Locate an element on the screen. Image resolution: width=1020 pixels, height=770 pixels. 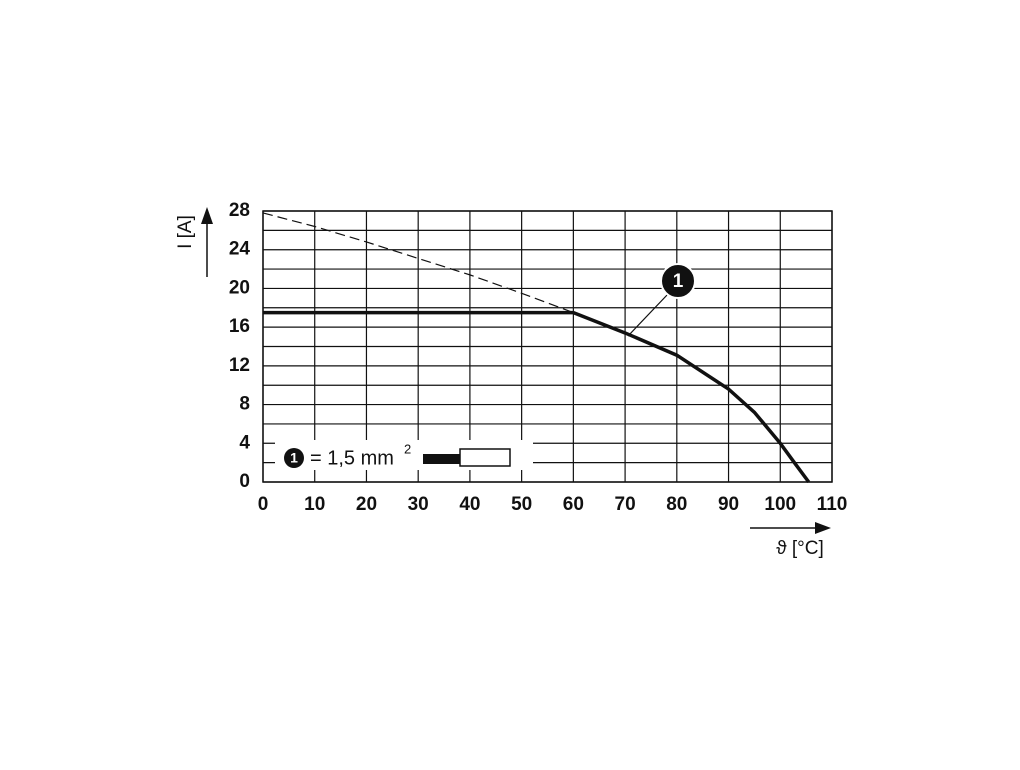
x-tick-label: 40 is located at coordinates (469, 504).